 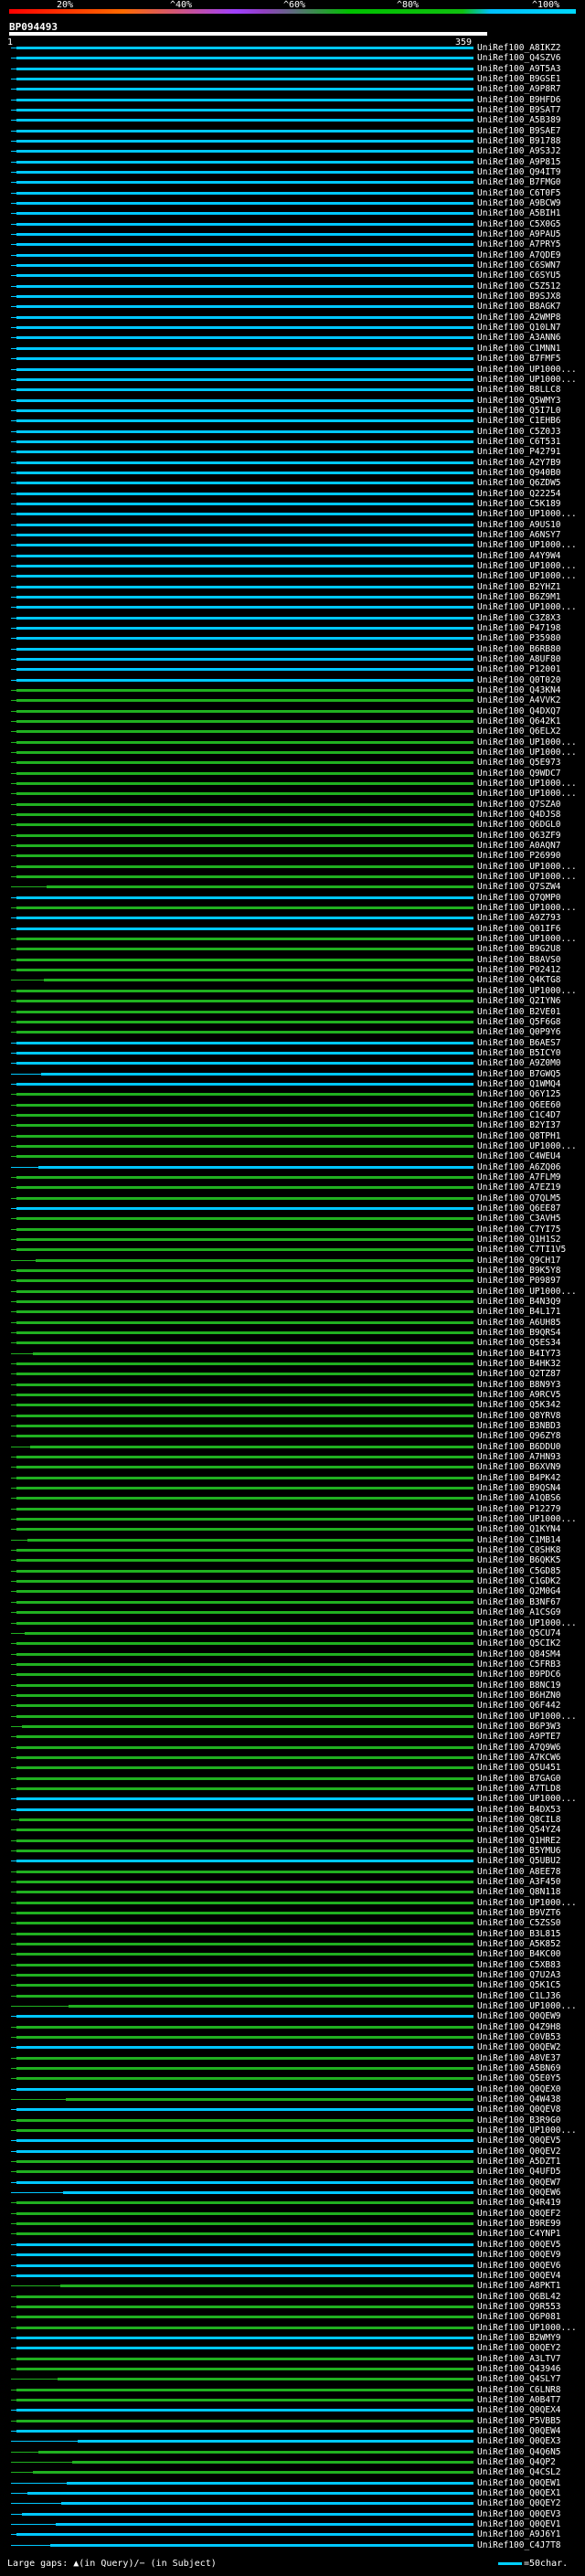 I want to click on hit-id-label: UniRef100_Q0QEV9, so click(x=519, y=2255).